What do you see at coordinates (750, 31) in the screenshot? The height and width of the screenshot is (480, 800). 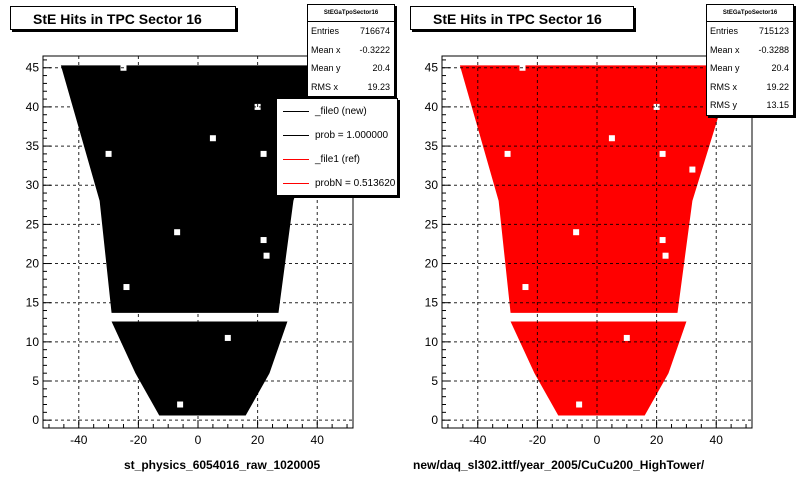 I see `stats-row-entries: Entries 715123` at bounding box center [750, 31].